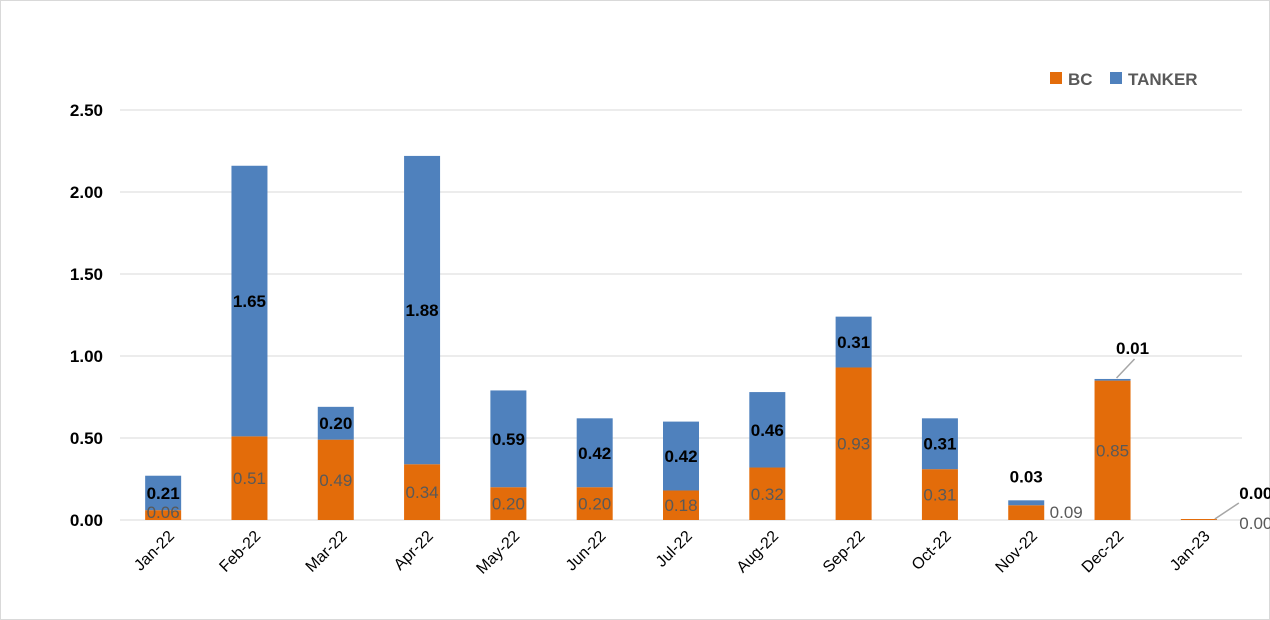 The height and width of the screenshot is (620, 1270). I want to click on data-label-bc: 0.49, so click(335, 480).